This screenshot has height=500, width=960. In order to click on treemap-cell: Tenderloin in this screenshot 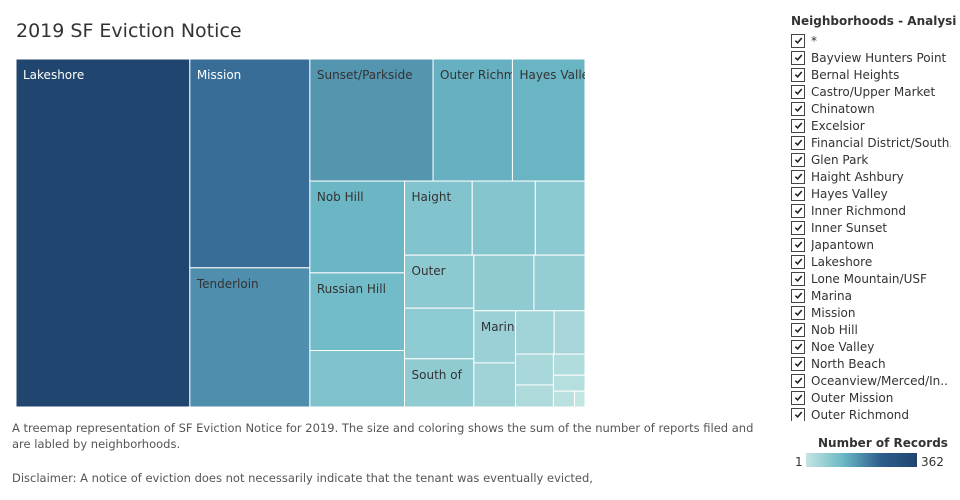, I will do `click(250, 337)`.